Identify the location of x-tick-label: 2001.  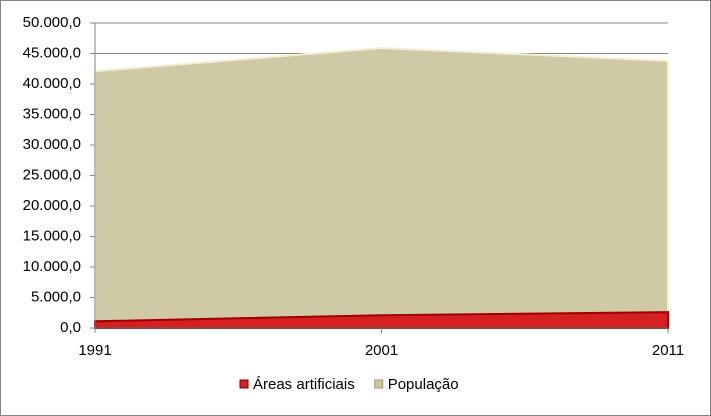
(381, 350).